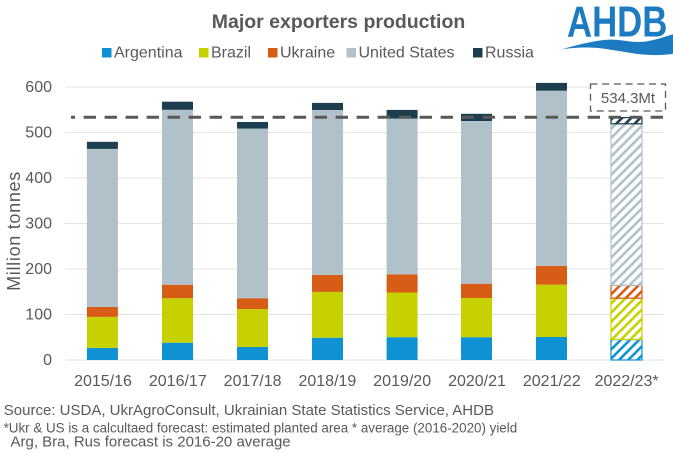 This screenshot has height=454, width=673. I want to click on svg-text: Major exporters production, so click(339, 22).